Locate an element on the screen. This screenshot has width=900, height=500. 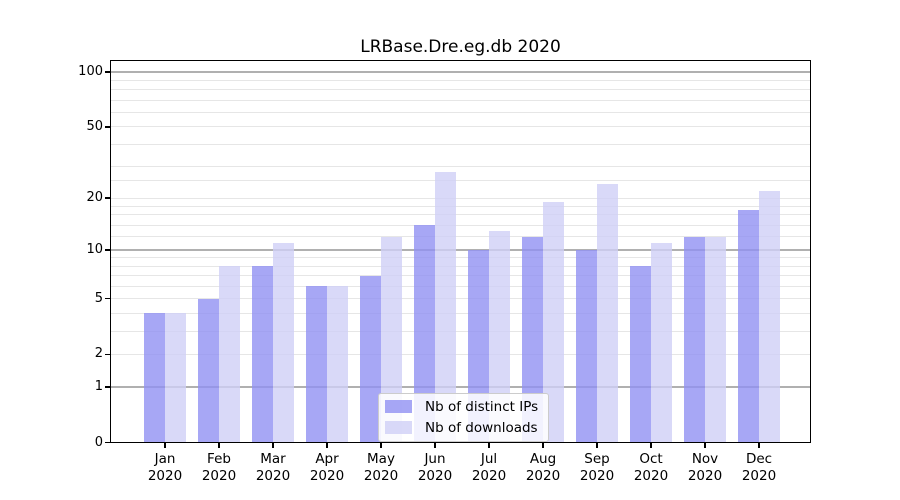
bar-distinct-ips-mar is located at coordinates (262, 354).